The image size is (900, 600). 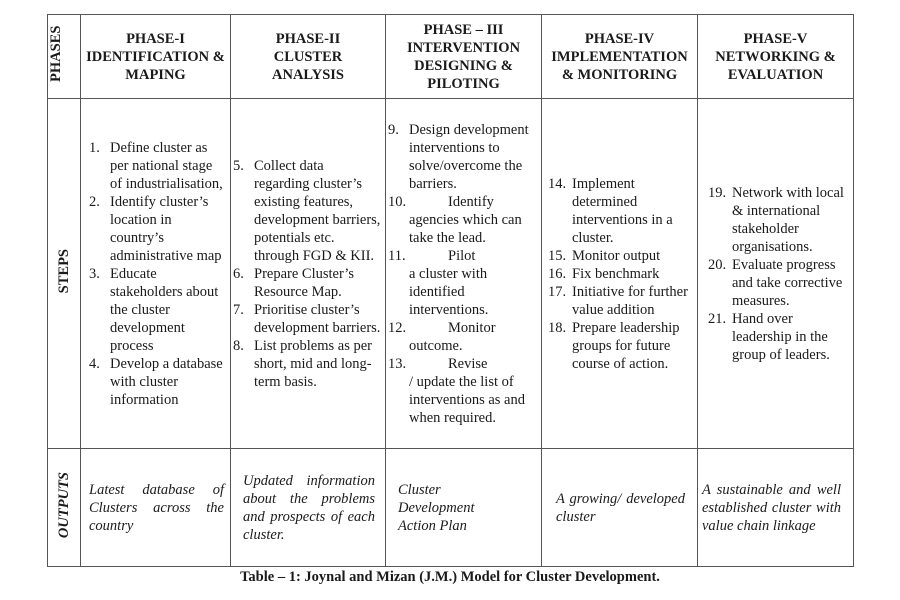 I want to click on step-number: 14., so click(x=557, y=183).